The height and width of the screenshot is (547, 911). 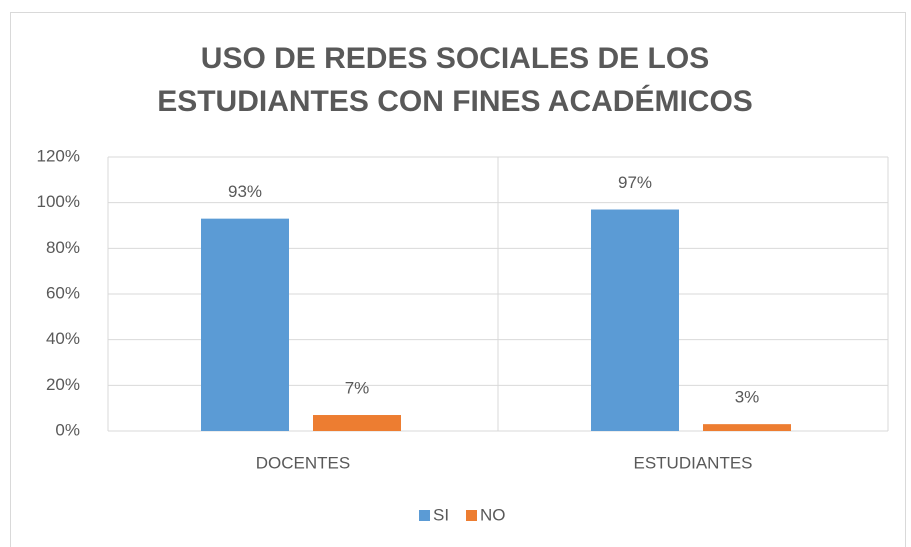 What do you see at coordinates (455, 101) in the screenshot?
I see `chart-title: ESTUDIANTES CON FINES ACADÉMICOS` at bounding box center [455, 101].